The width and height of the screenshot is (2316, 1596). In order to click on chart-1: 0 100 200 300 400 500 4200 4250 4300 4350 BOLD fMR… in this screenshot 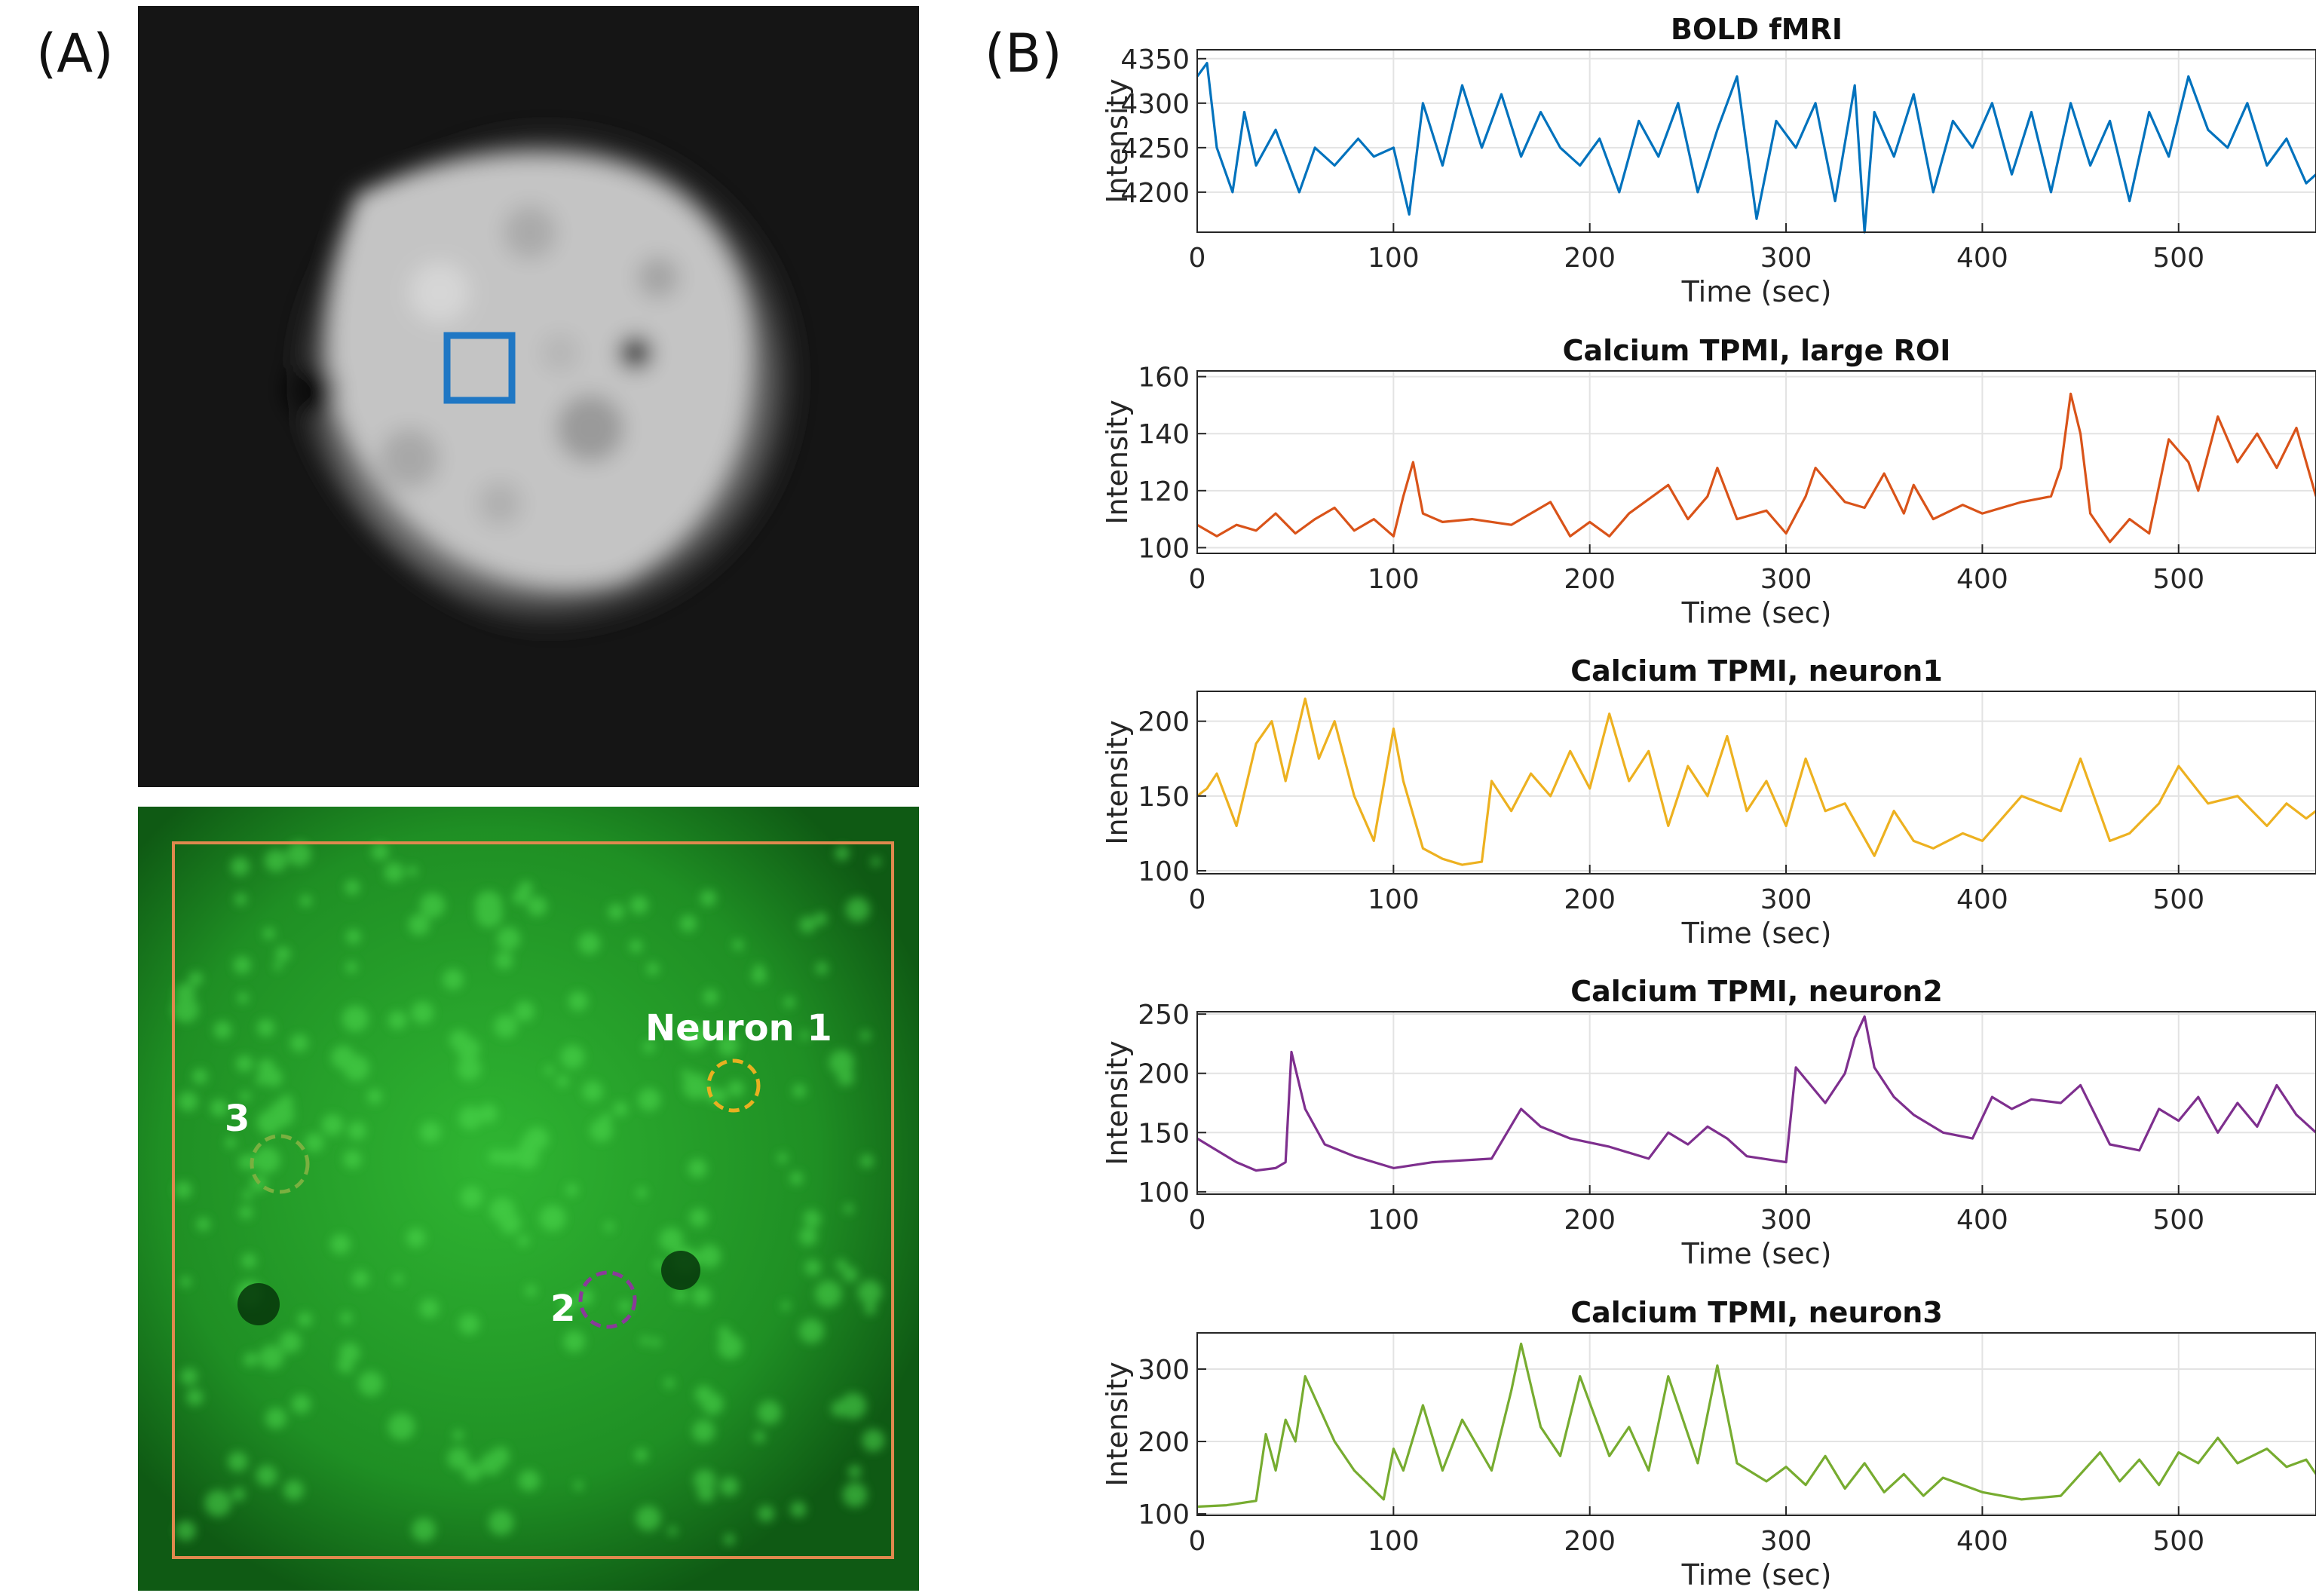, I will do `click(1708, 160)`.